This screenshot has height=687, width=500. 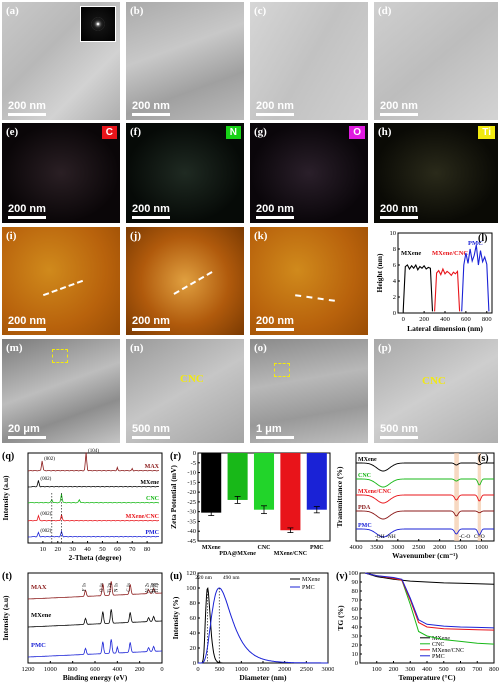 I want to click on scale-bar-g: 200 nm, so click(x=275, y=211).